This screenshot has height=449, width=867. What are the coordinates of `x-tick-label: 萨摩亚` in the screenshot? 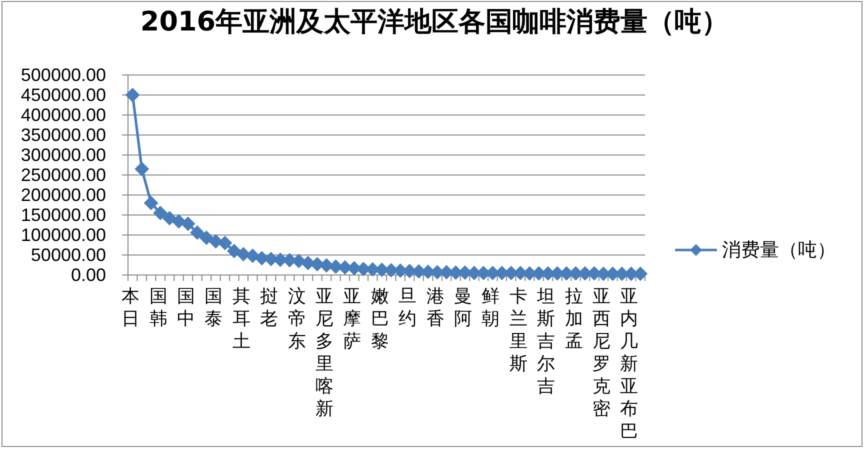 It's located at (354, 319).